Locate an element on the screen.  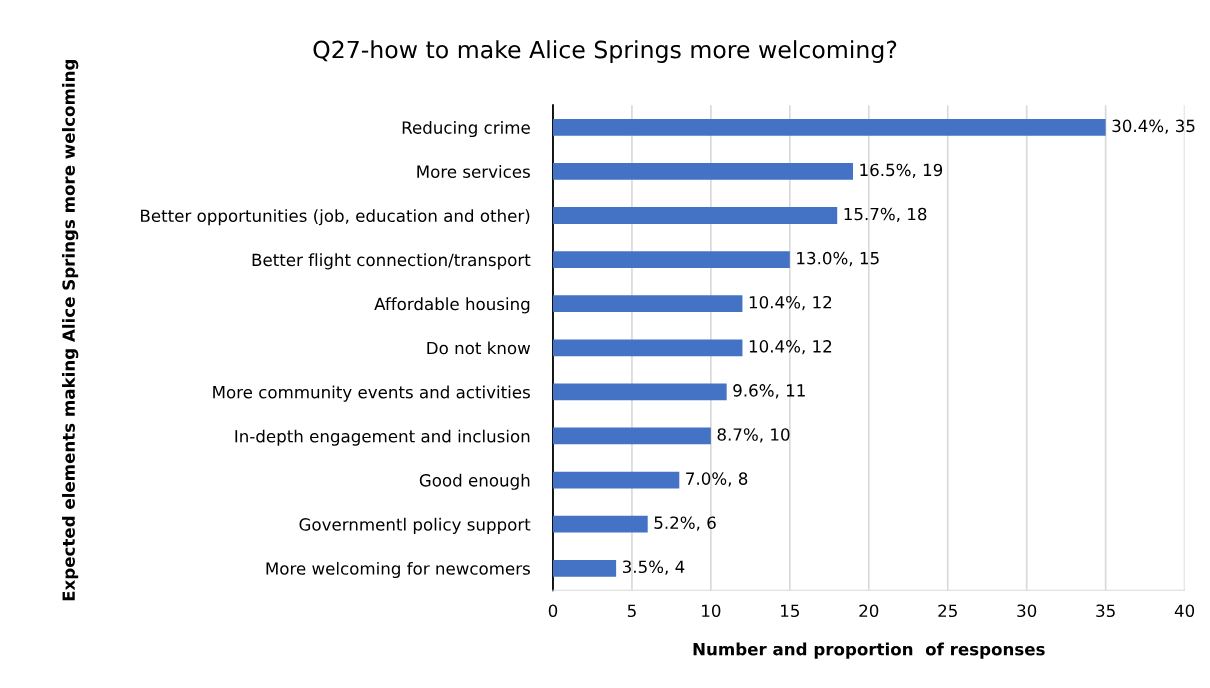
chart-title: Q27-how to make Alice Springs more welcoming? is located at coordinates (605, 52).